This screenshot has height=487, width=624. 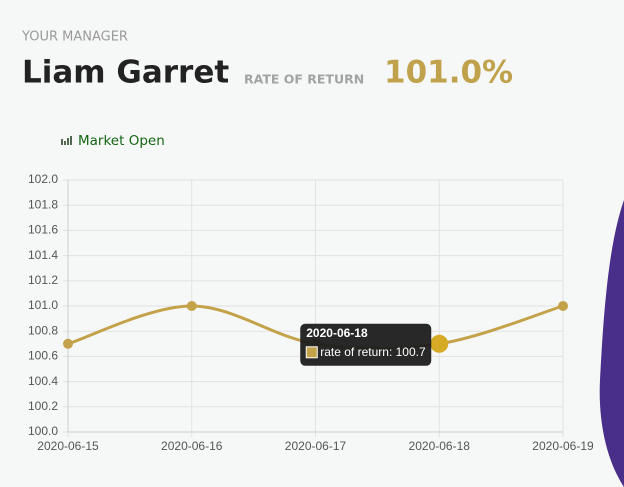 I want to click on tooltip-label: rate of return: 100.7, so click(x=373, y=352).